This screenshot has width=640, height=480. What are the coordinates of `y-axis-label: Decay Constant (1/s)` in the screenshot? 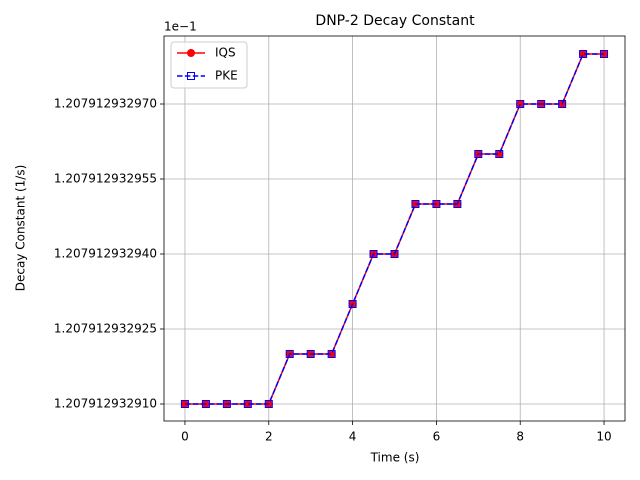 It's located at (21, 228).